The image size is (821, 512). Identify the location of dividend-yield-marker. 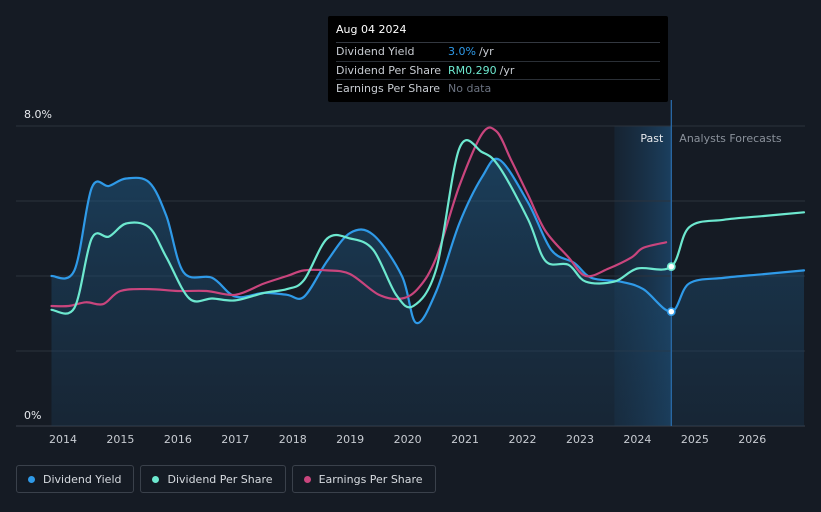
(671, 312).